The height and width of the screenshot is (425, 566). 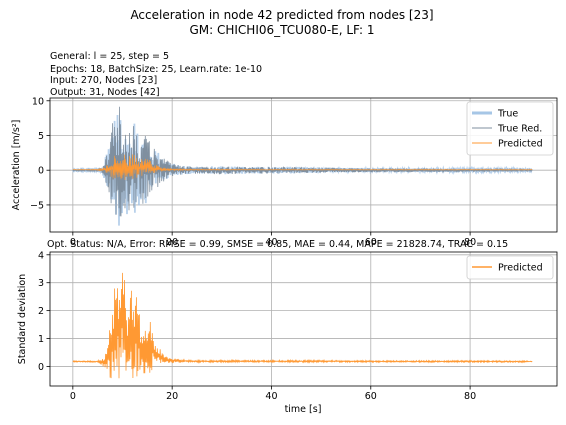 What do you see at coordinates (105, 92) in the screenshot?
I see `info-line-output: Output: 31, Nodes [42]` at bounding box center [105, 92].